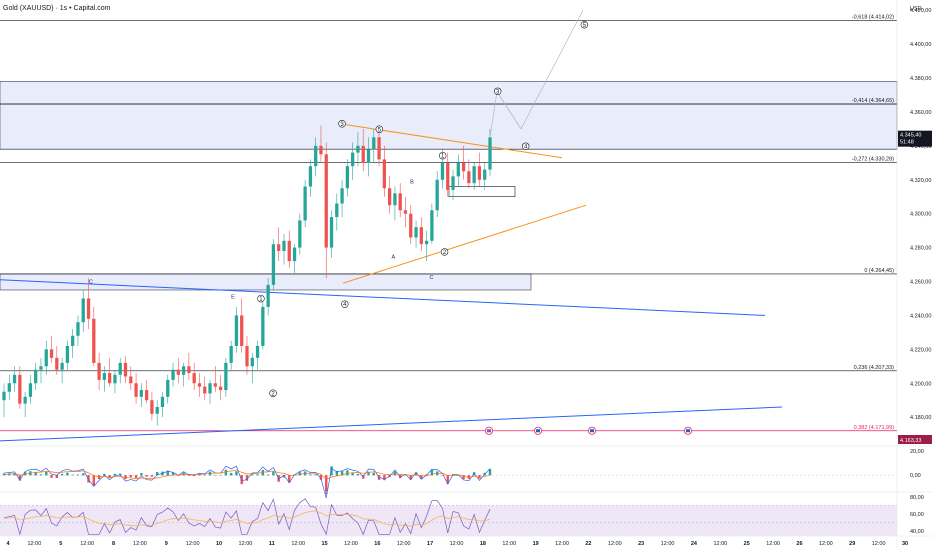 This screenshot has width=932, height=550. What do you see at coordinates (247, 482) in the screenshot?
I see `macd-line` at bounding box center [247, 482].